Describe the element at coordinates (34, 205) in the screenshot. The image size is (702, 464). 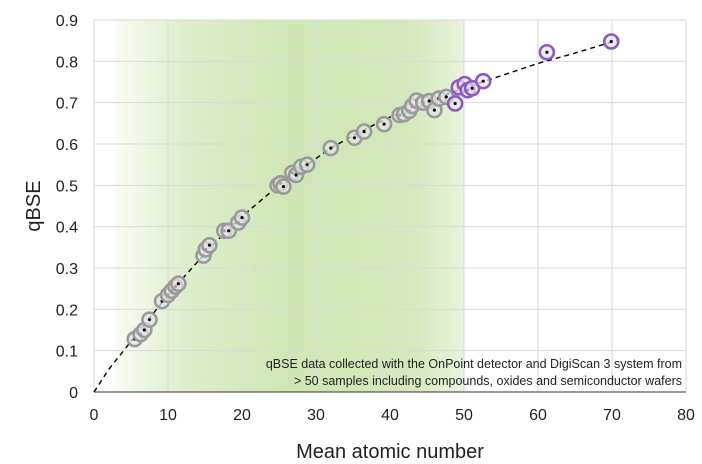
I see `y-axis-title: qBSE` at that location.